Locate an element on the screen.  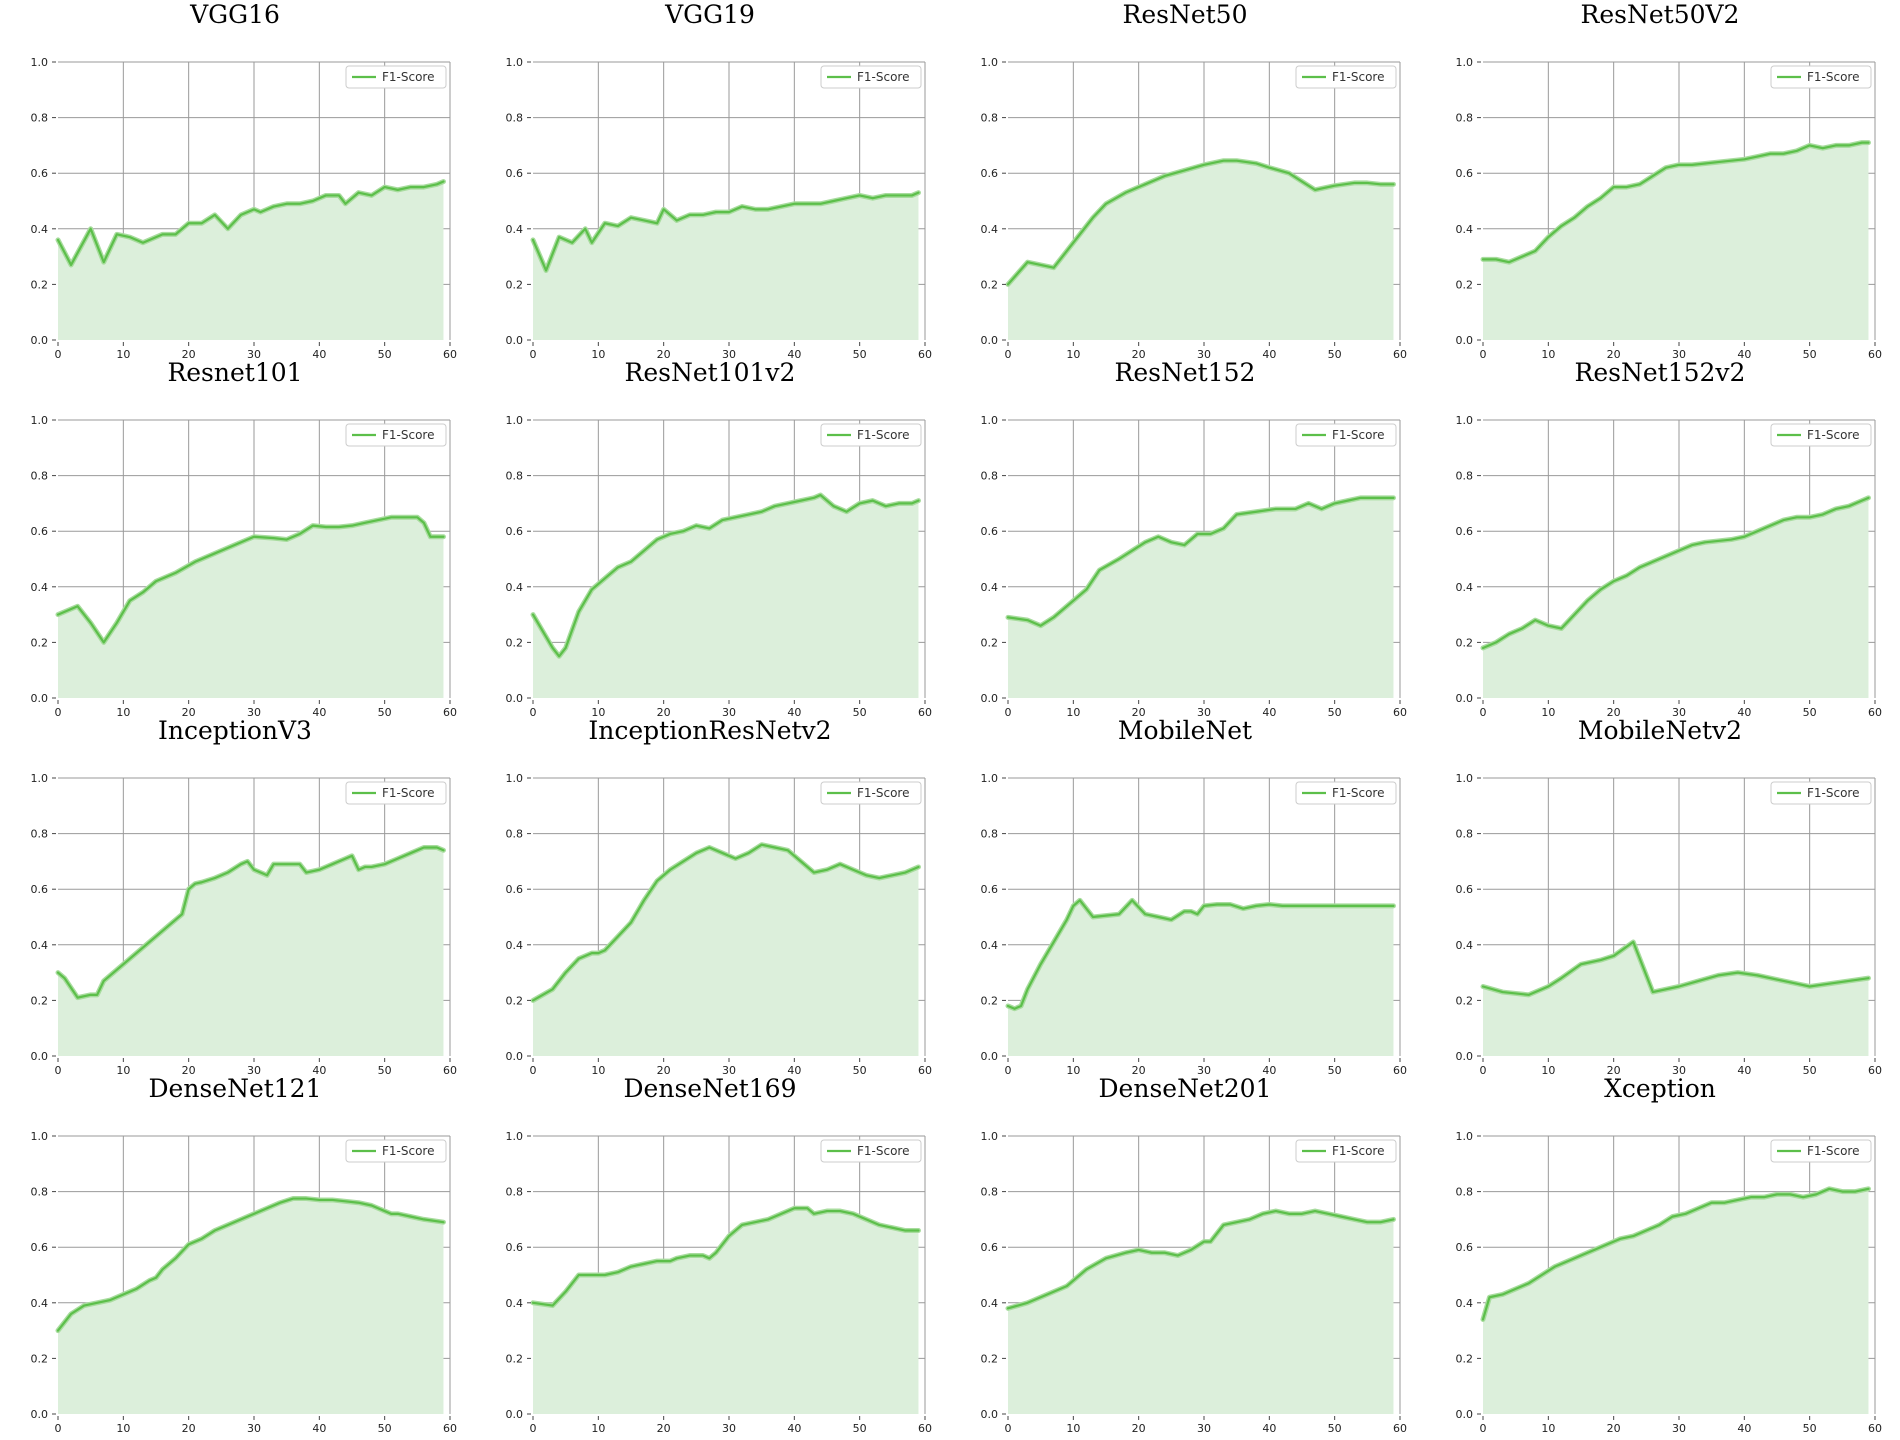
chart-title: DenseNet169 is located at coordinates (710, 1088).